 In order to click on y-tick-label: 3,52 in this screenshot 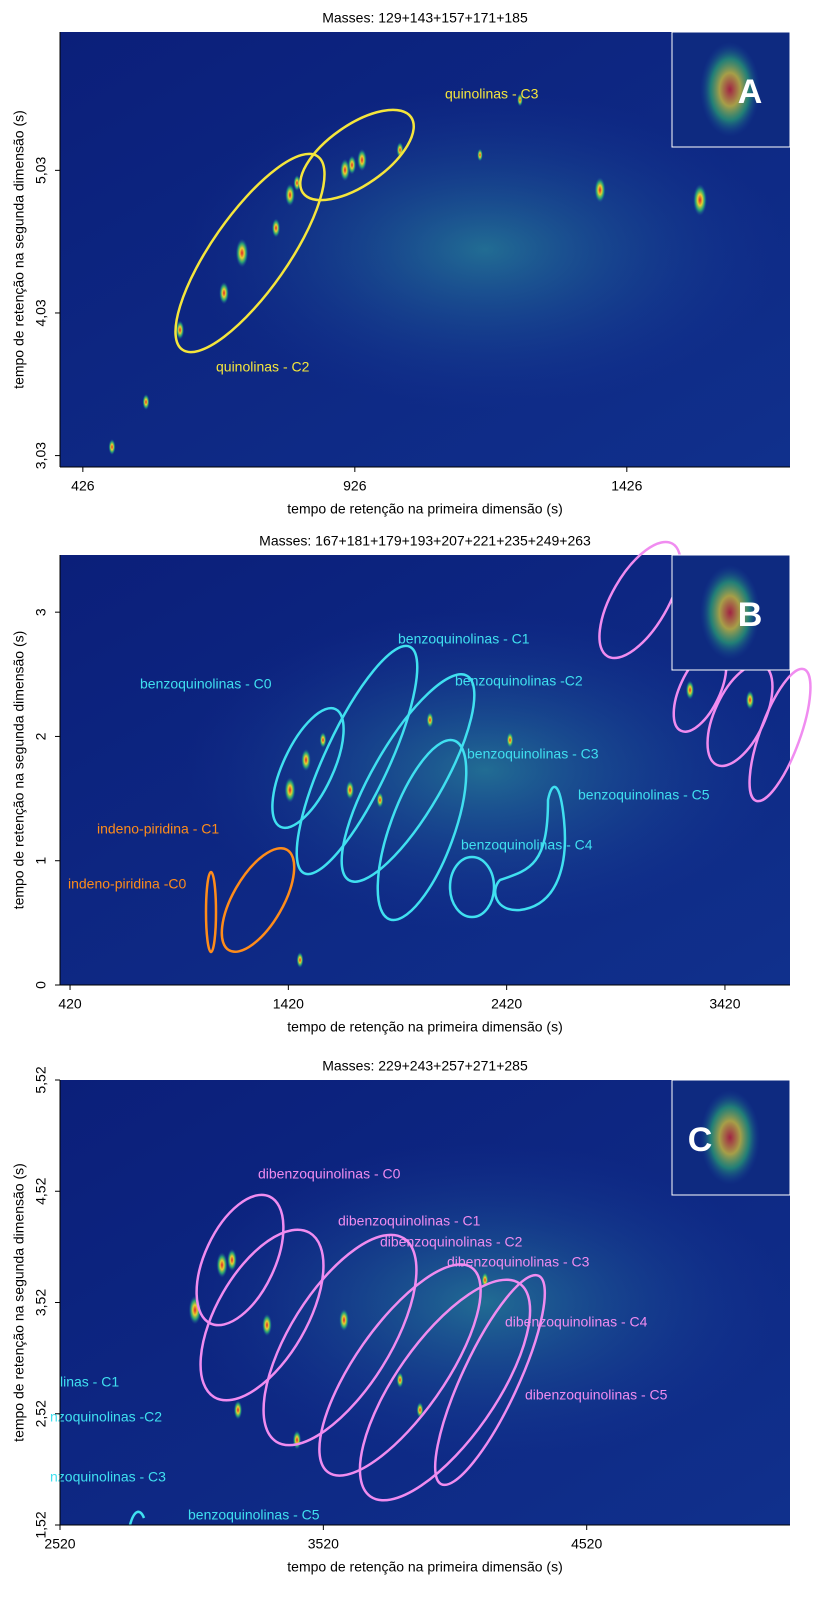, I will do `click(41, 1302)`.